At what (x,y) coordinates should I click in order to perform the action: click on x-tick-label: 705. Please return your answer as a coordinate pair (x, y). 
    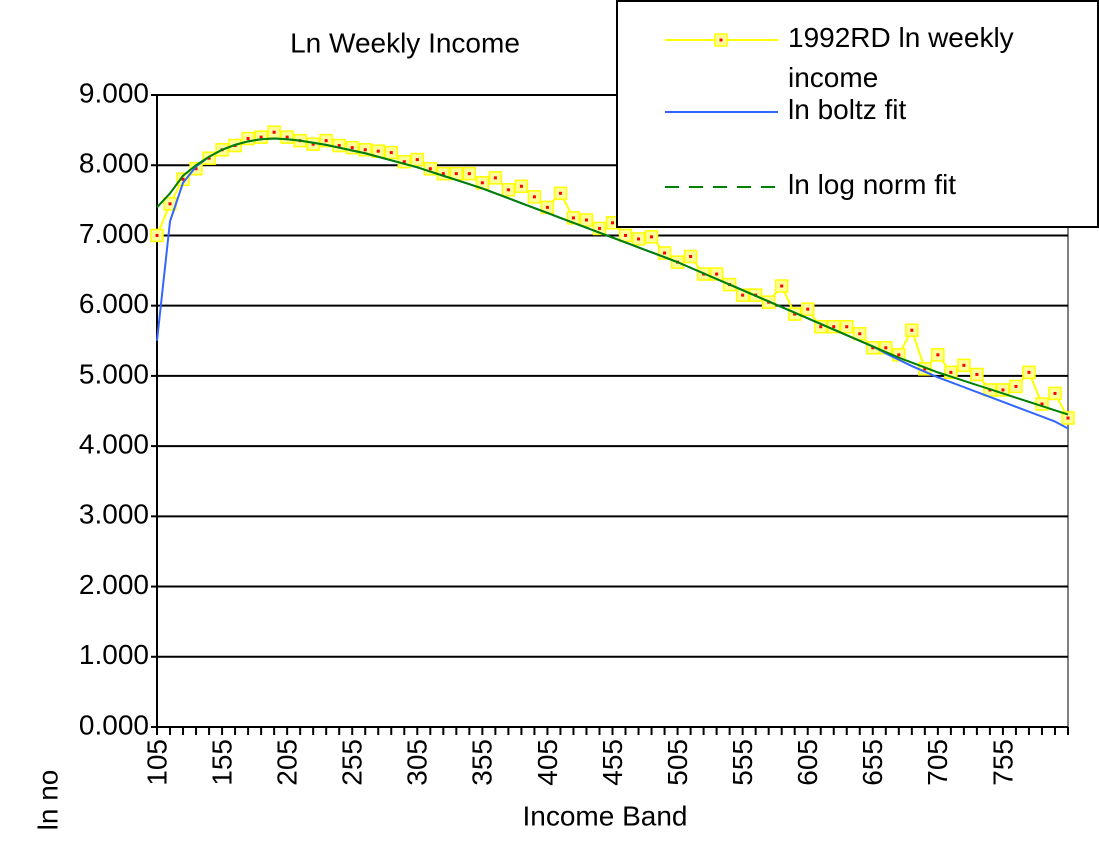
    Looking at the image, I should click on (937, 762).